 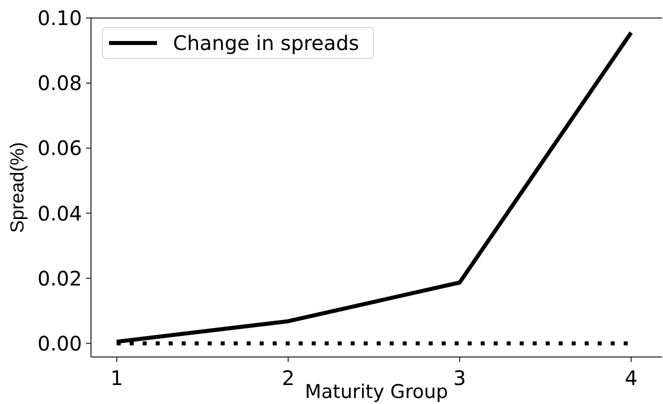 What do you see at coordinates (117, 378) in the screenshot?
I see `x-tick-label: 1` at bounding box center [117, 378].